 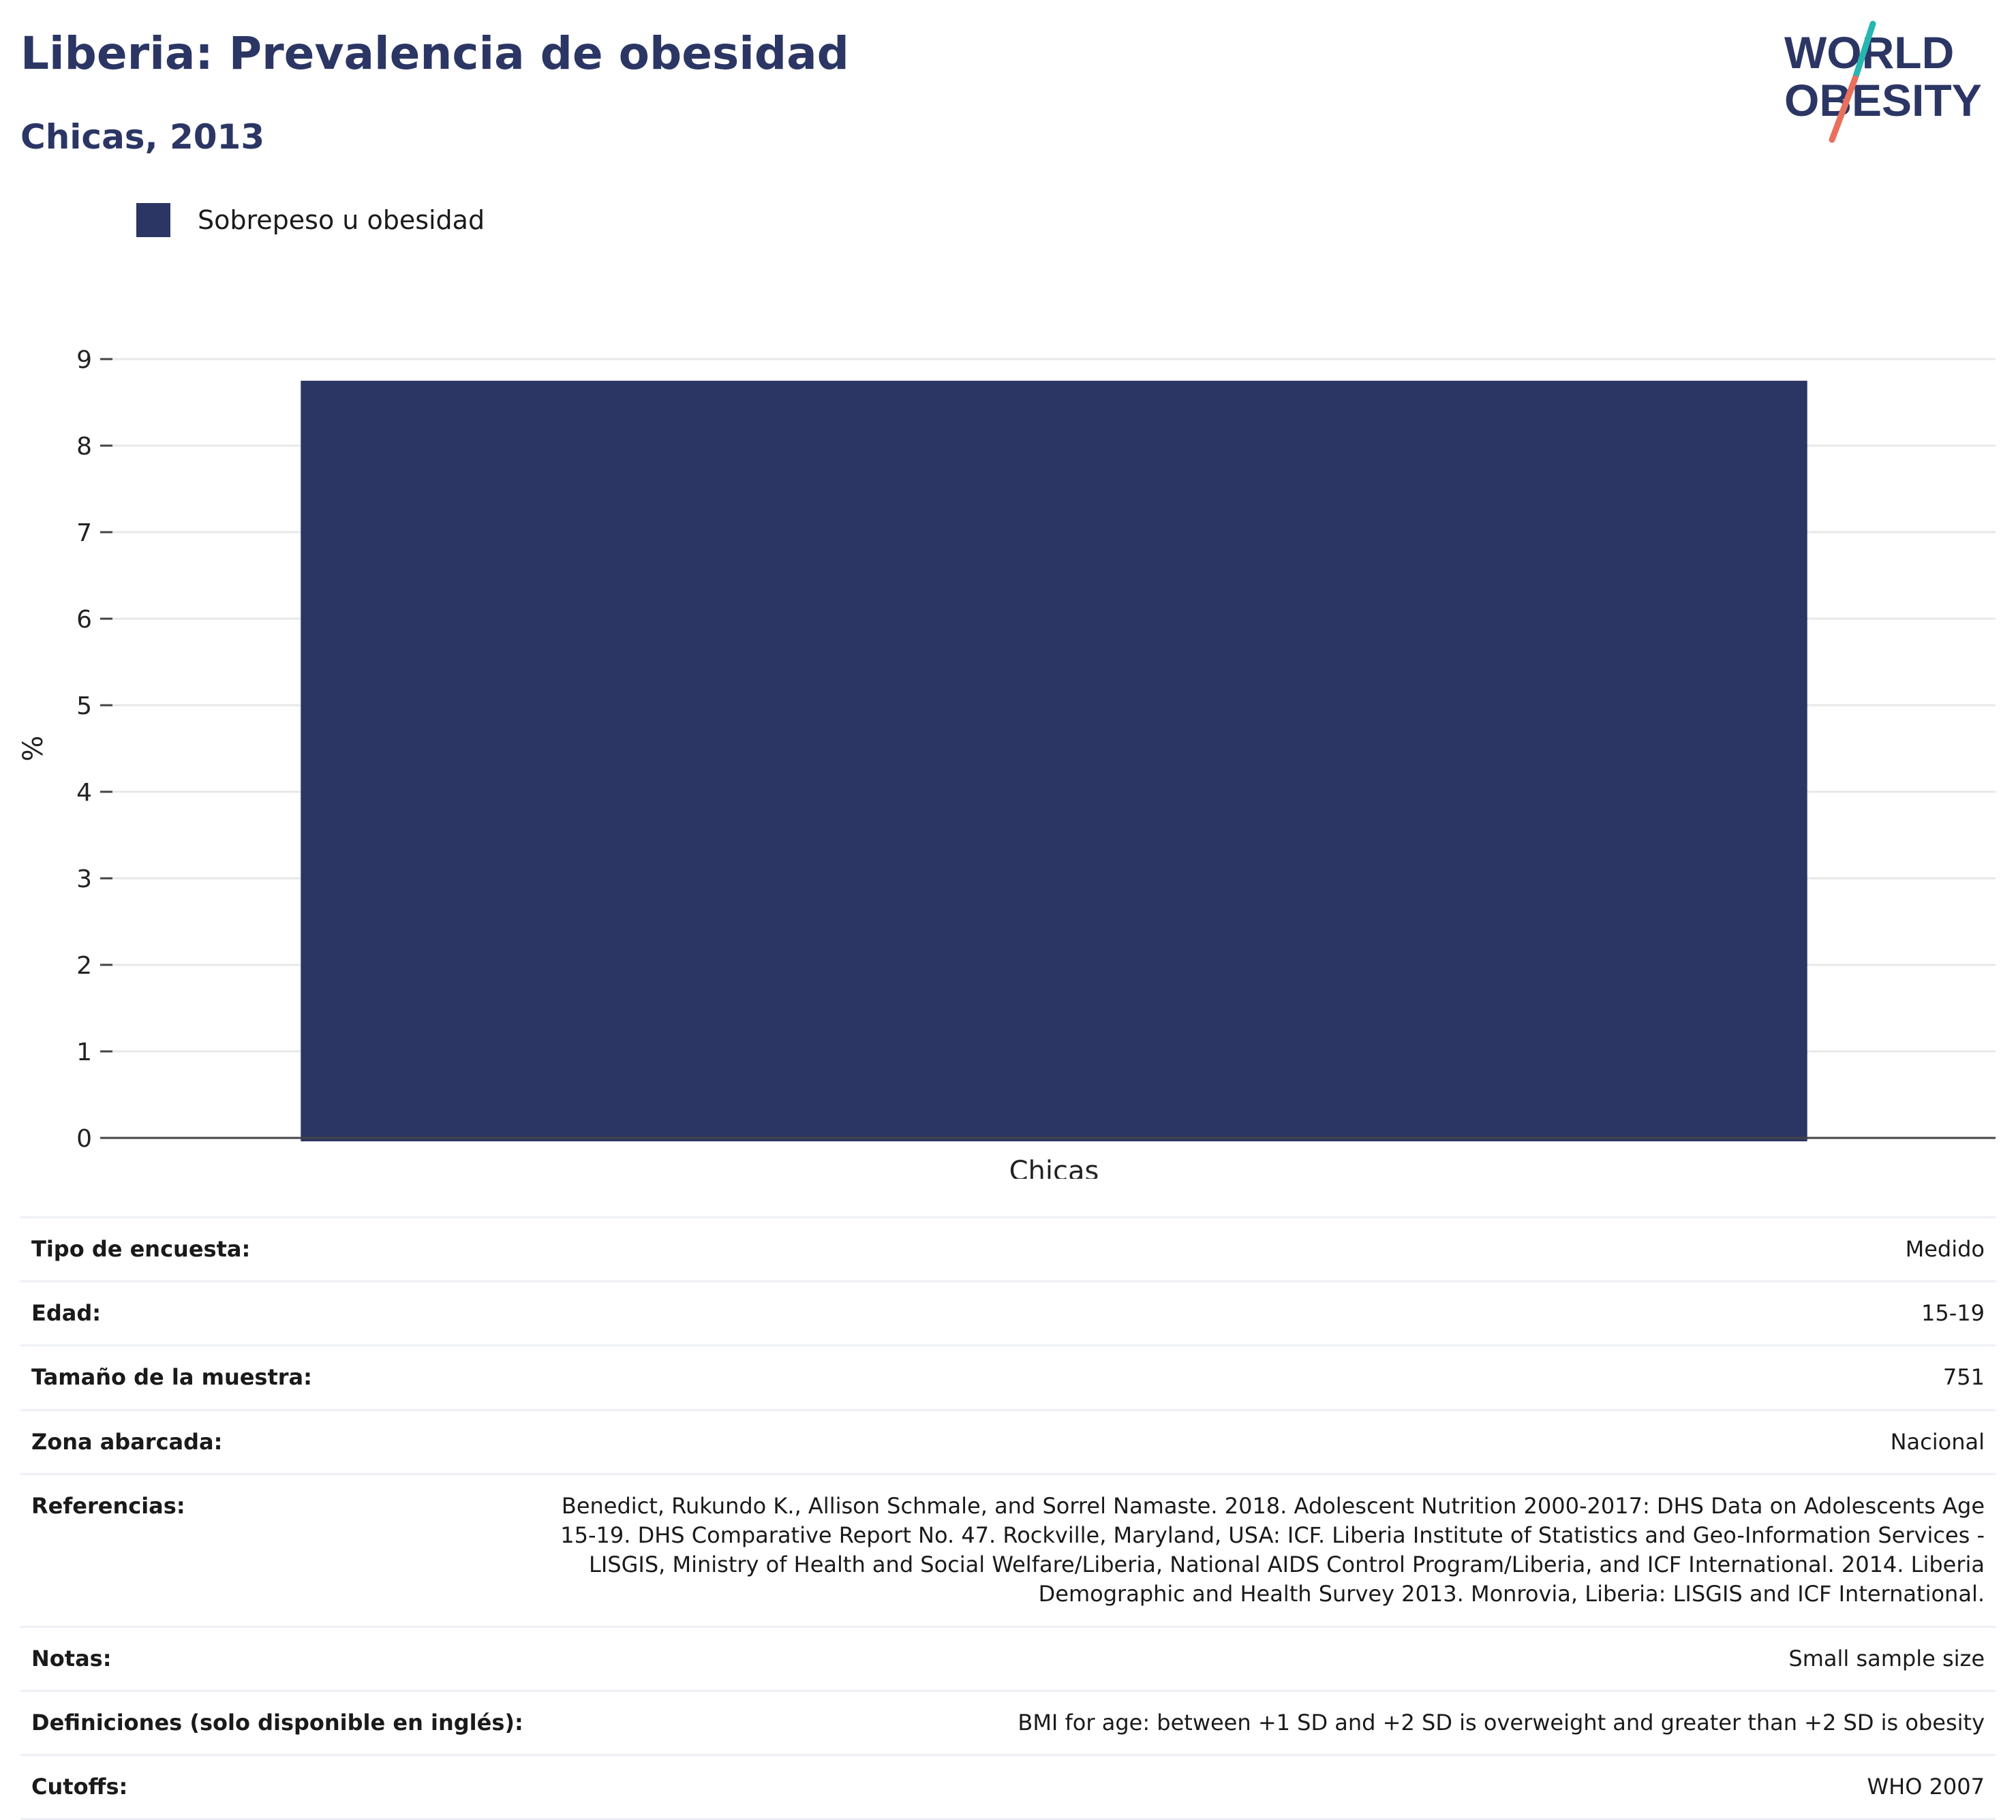 What do you see at coordinates (1844, 109) in the screenshot?
I see `logo-slash-coral` at bounding box center [1844, 109].